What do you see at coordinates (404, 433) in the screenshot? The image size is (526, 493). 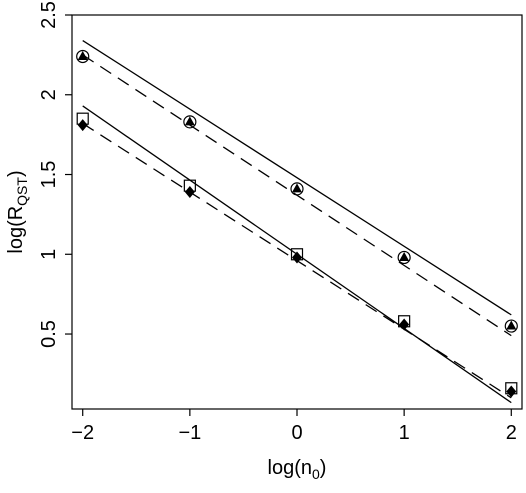 I see `x-tick-label: 1` at bounding box center [404, 433].